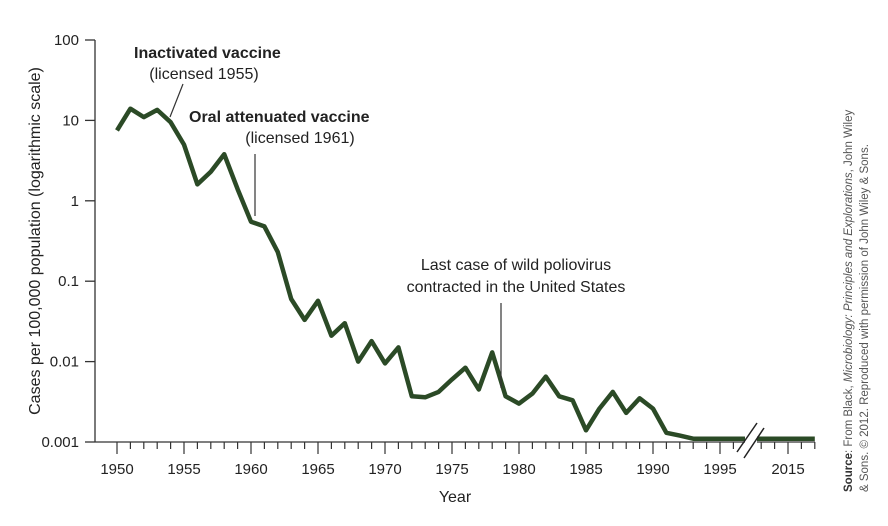 This screenshot has height=526, width=888. What do you see at coordinates (518, 469) in the screenshot?
I see `x-tick-label: 1980` at bounding box center [518, 469].